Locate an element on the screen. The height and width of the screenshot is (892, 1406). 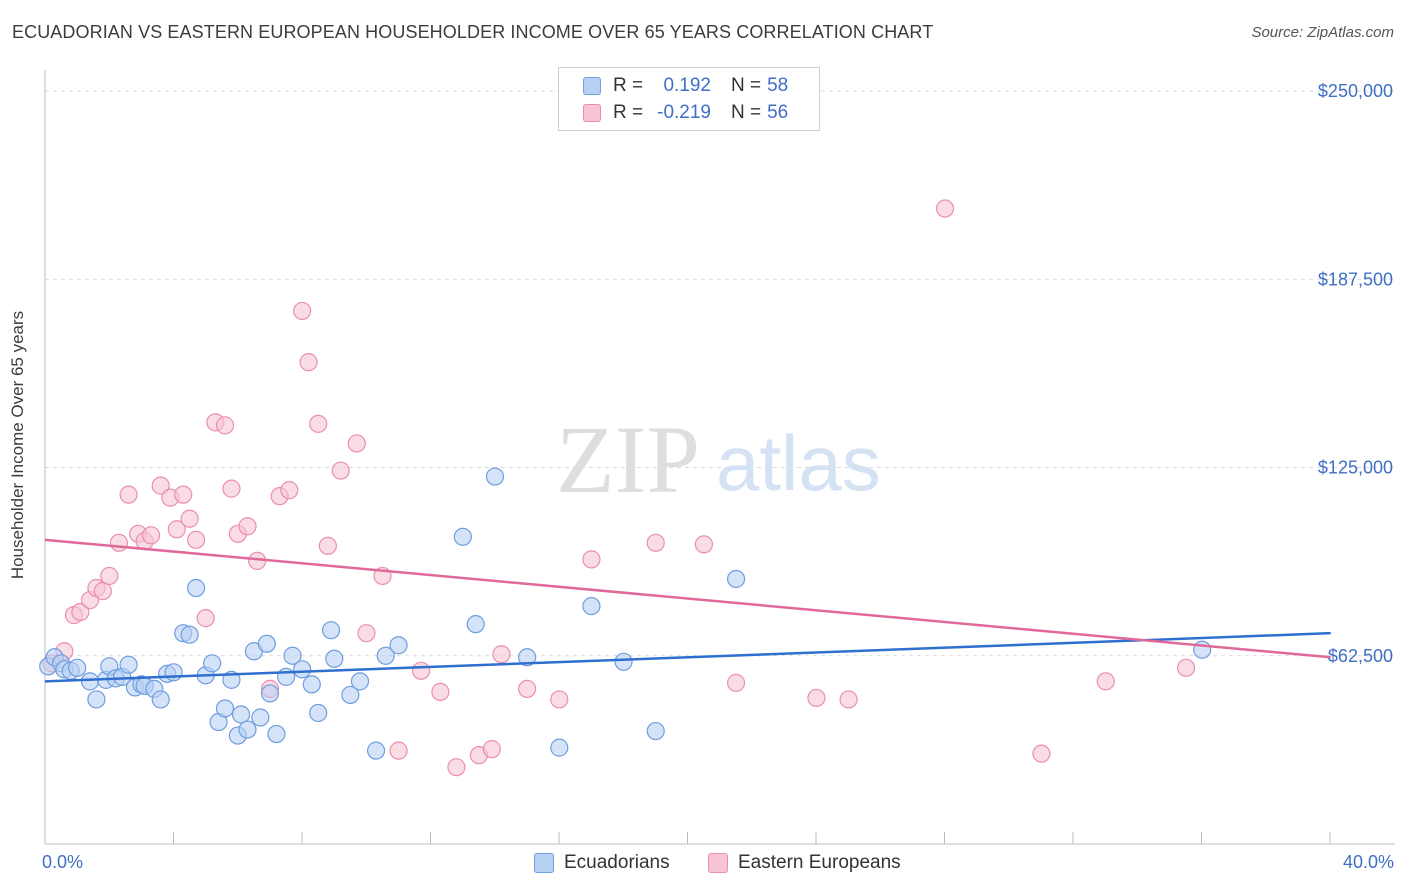
legend-swatch-eastern is located at coordinates (592, 113).